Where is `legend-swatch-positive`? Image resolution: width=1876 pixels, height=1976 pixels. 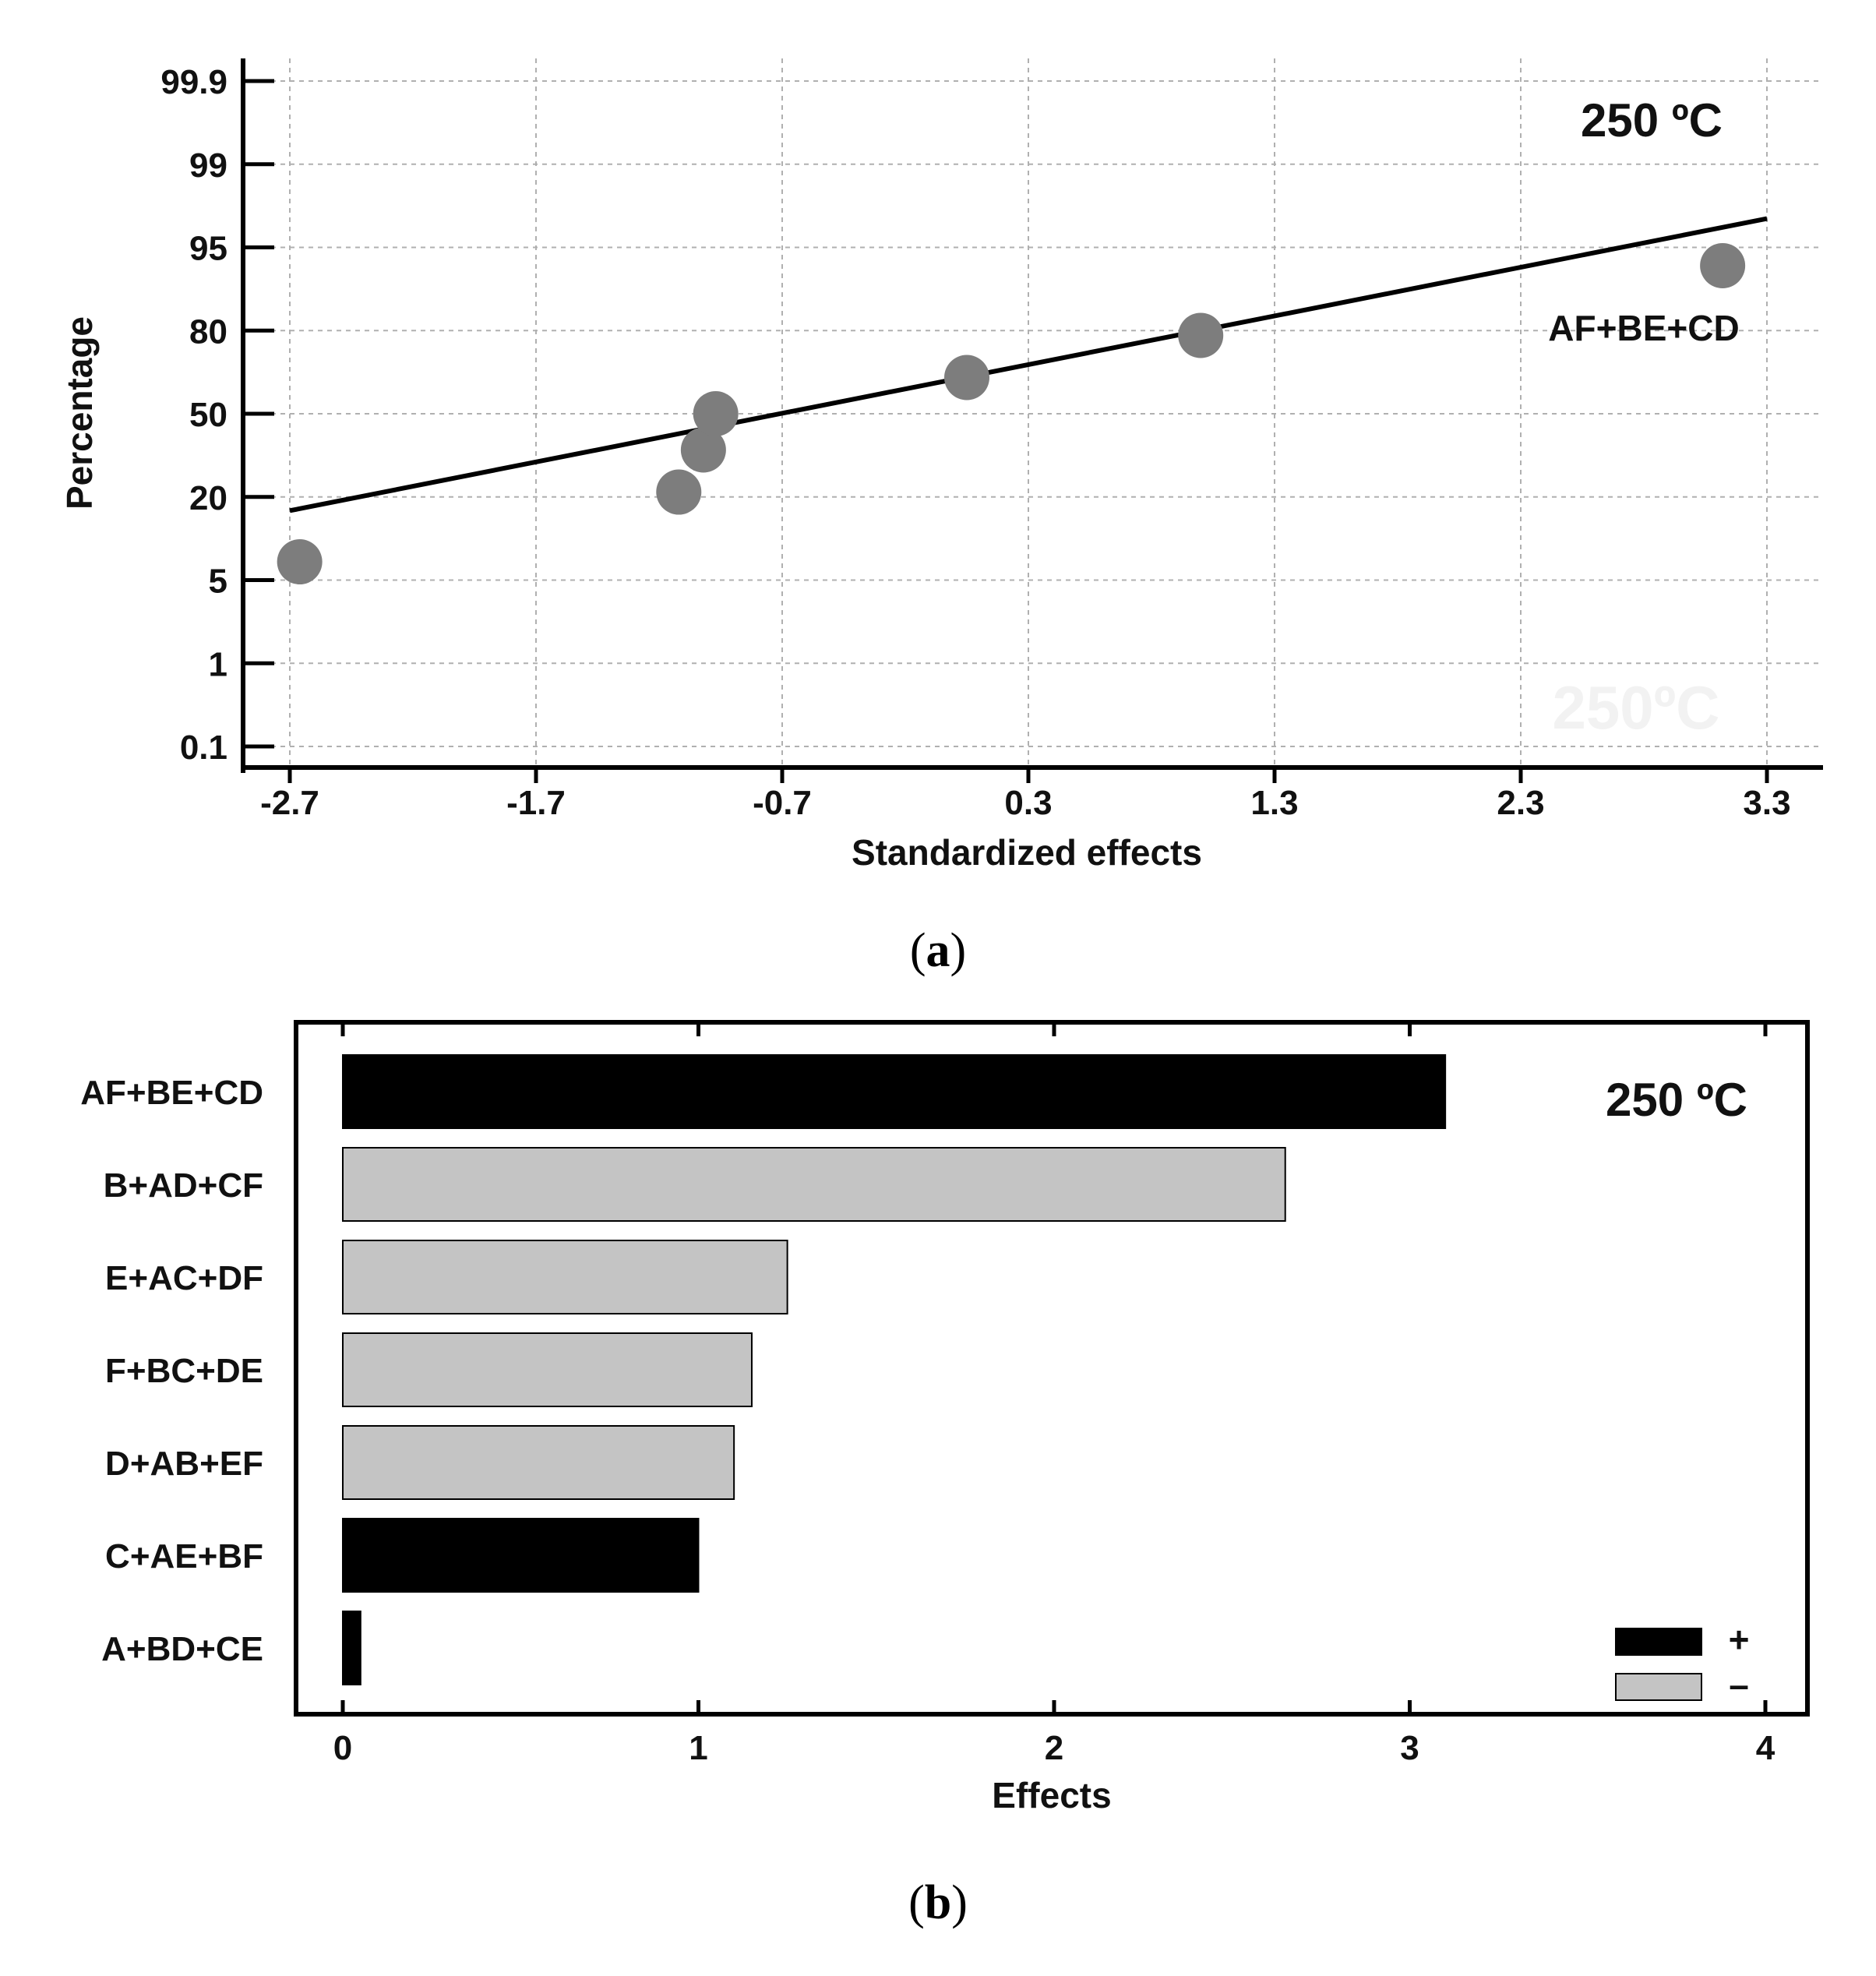
legend-swatch-positive is located at coordinates (1659, 1642).